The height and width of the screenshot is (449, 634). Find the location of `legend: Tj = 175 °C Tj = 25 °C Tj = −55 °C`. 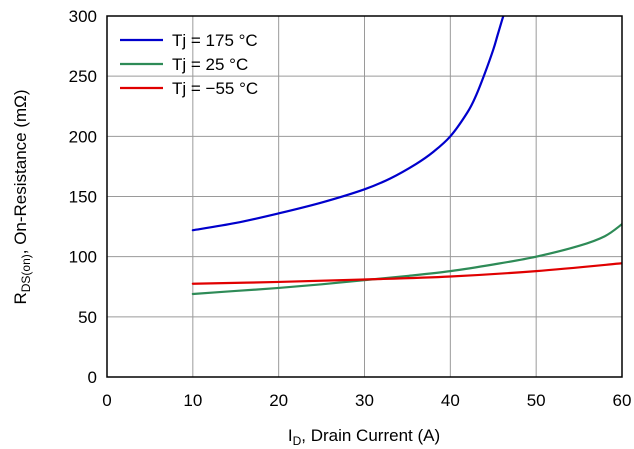

legend: Tj = 175 °C Tj = 25 °C Tj = −55 °C is located at coordinates (189, 64).